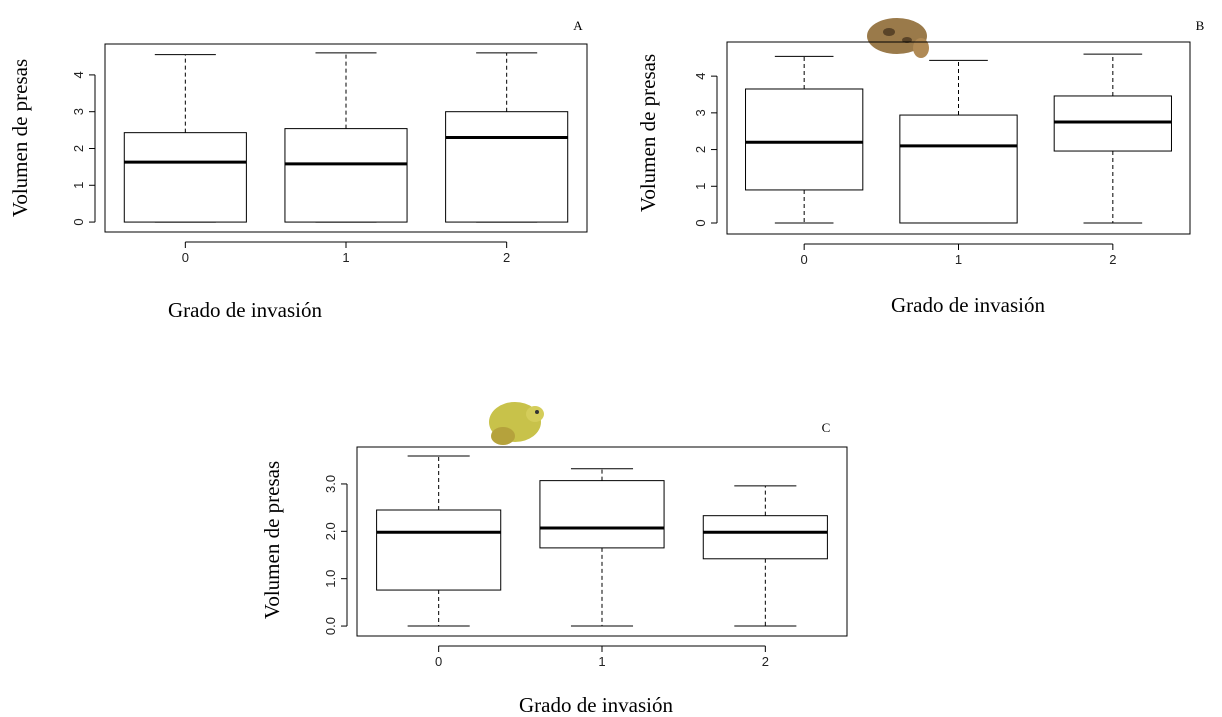 The image size is (1222, 717). What do you see at coordinates (1200, 25) in the screenshot?
I see `panel-label: B` at bounding box center [1200, 25].